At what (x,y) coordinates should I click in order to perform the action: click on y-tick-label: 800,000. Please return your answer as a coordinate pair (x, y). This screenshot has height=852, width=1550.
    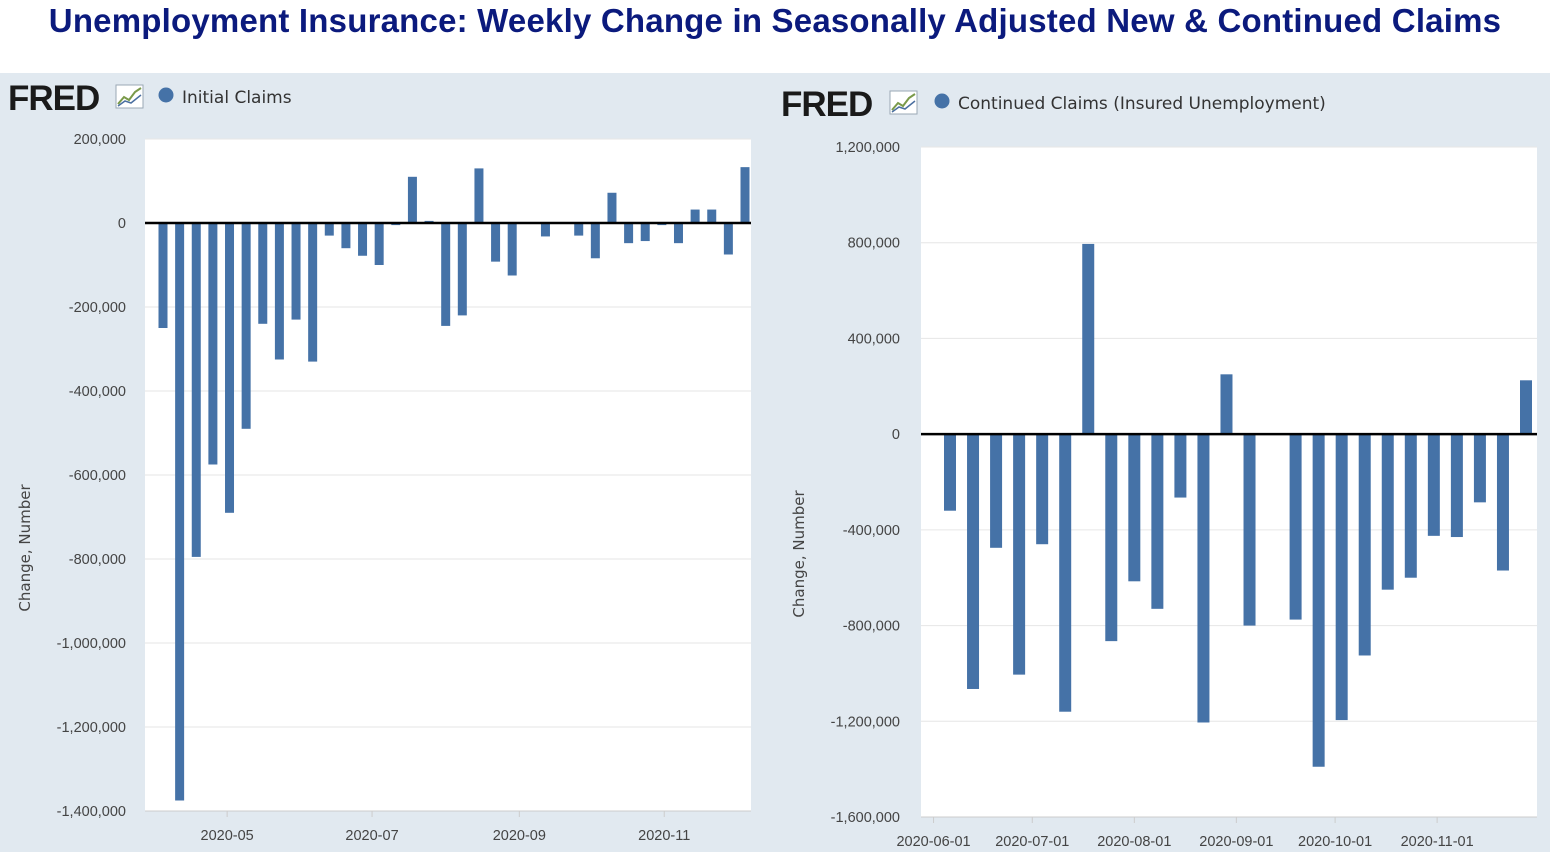
    Looking at the image, I should click on (874, 244).